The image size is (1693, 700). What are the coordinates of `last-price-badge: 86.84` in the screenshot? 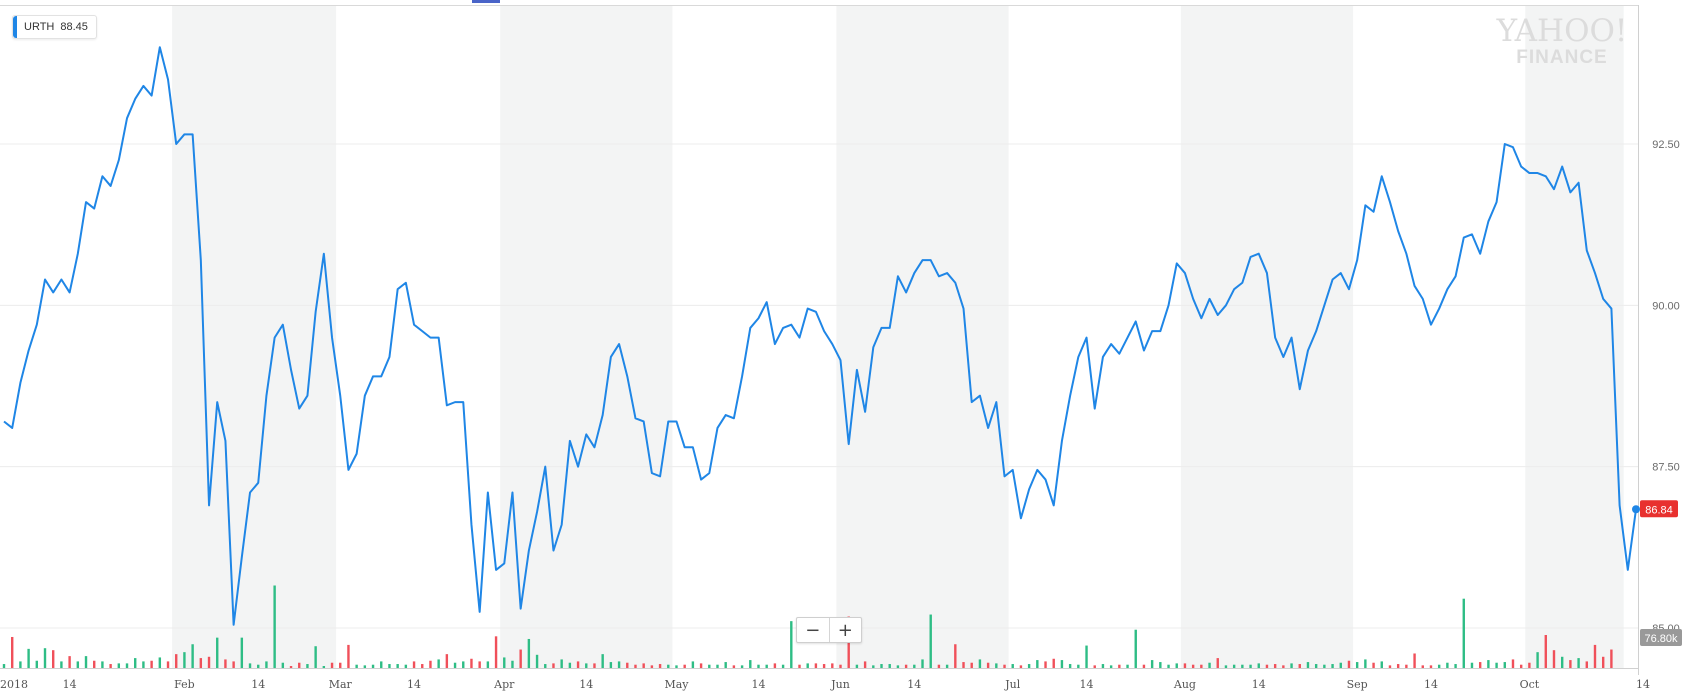 It's located at (1659, 509).